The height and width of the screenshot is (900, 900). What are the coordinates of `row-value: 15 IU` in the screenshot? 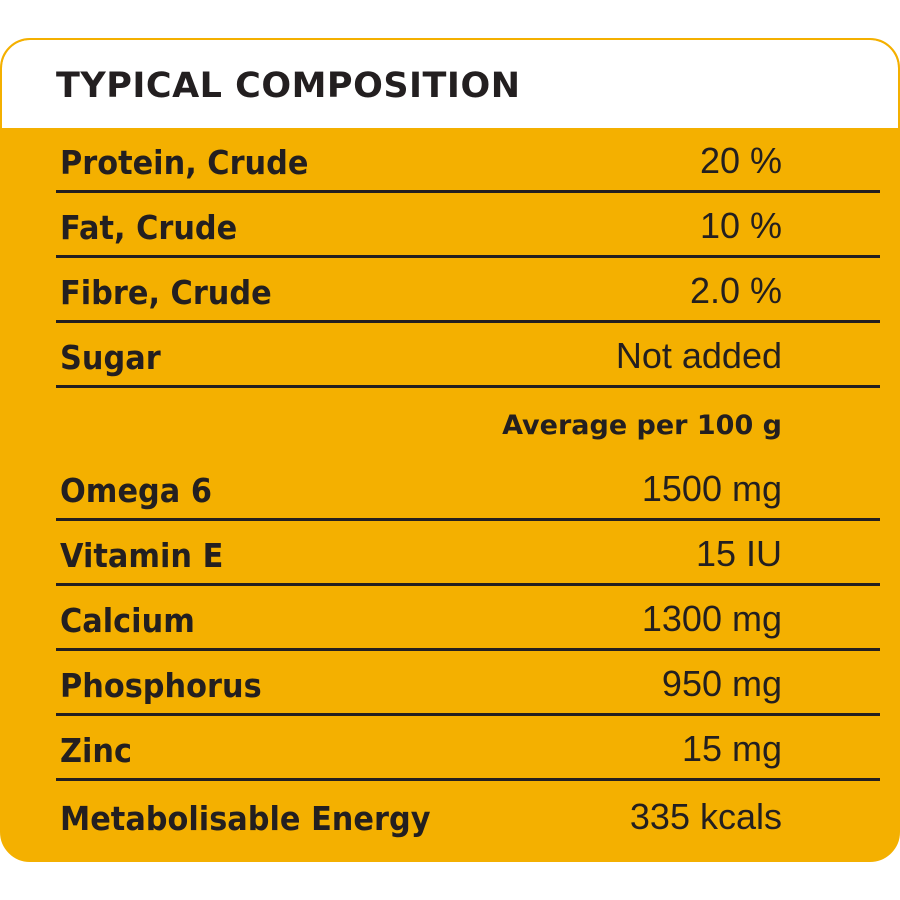 It's located at (738, 553).